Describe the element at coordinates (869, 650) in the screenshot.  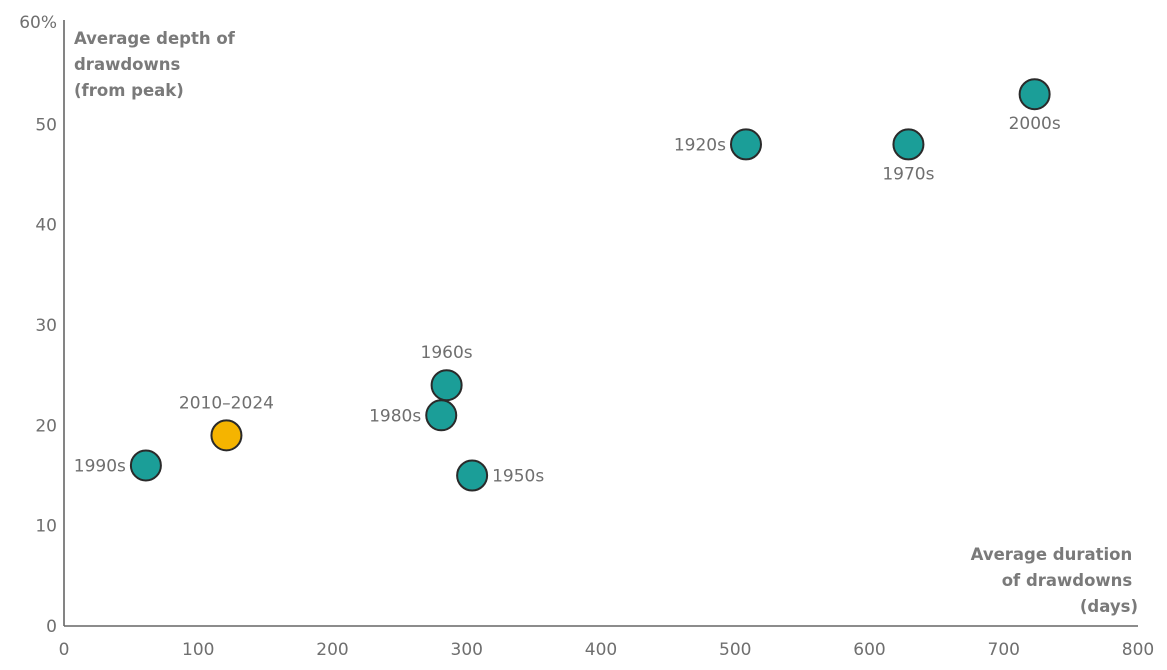
I see `x-tick-label: 600` at that location.